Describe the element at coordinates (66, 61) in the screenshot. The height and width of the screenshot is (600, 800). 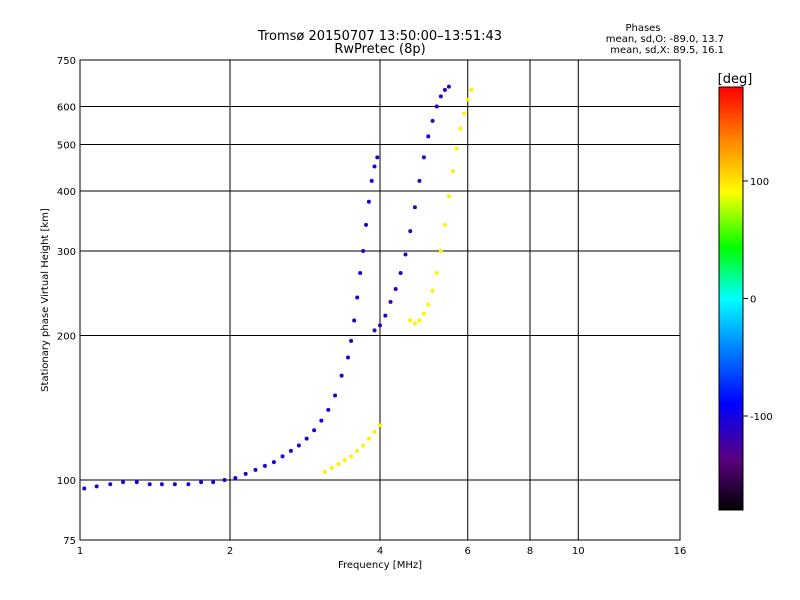
I see `y-tick-label: 750` at that location.